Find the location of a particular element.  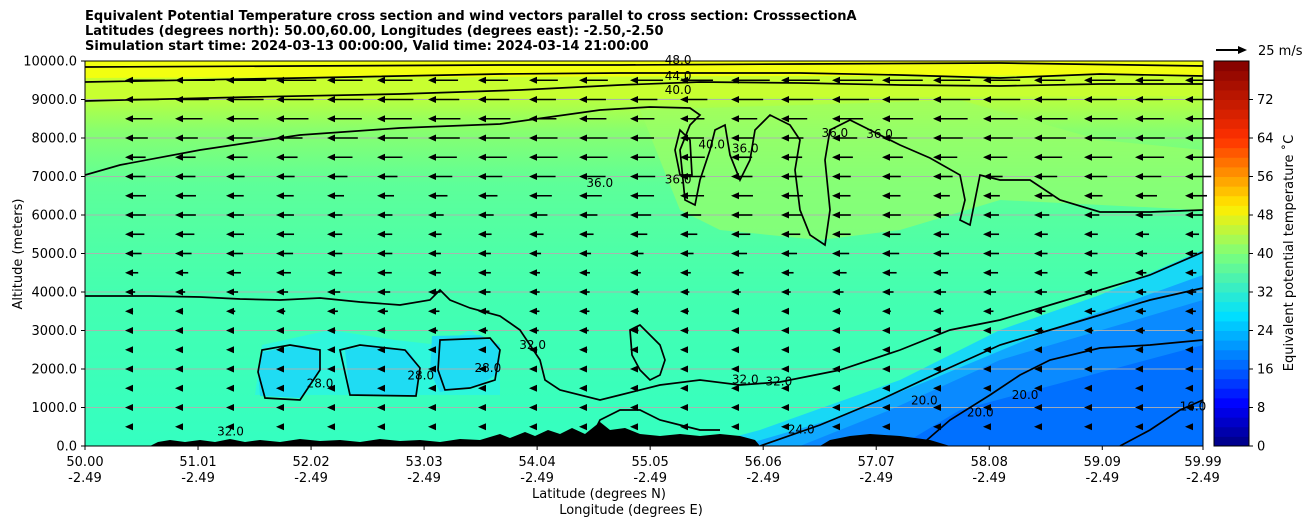

x-tick-lat-4: 54.04 is located at coordinates (537, 462).